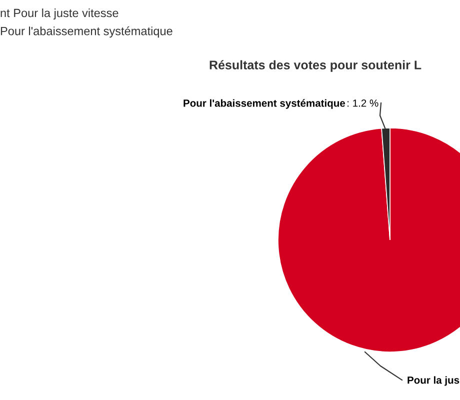 Image resolution: width=460 pixels, height=400 pixels. What do you see at coordinates (434, 381) in the screenshot?
I see `slice-label: Pour la jus` at bounding box center [434, 381].